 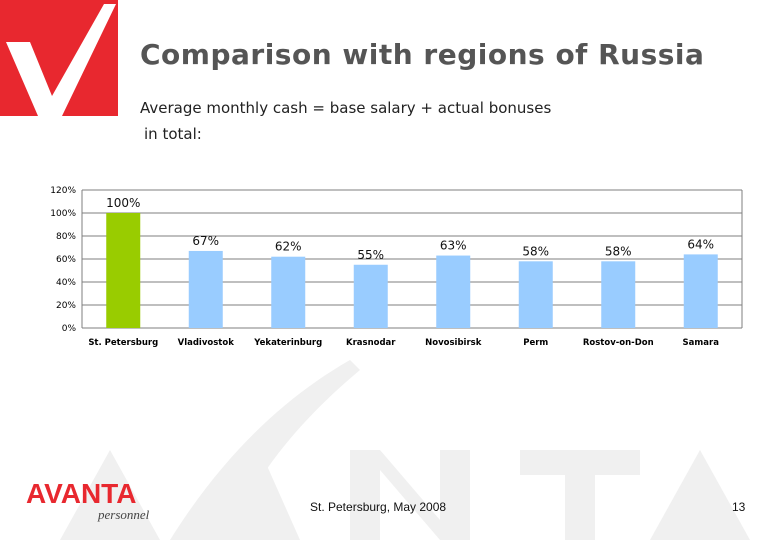 What do you see at coordinates (173, 134) in the screenshot?
I see `subtitle-line-2: in total:` at bounding box center [173, 134].